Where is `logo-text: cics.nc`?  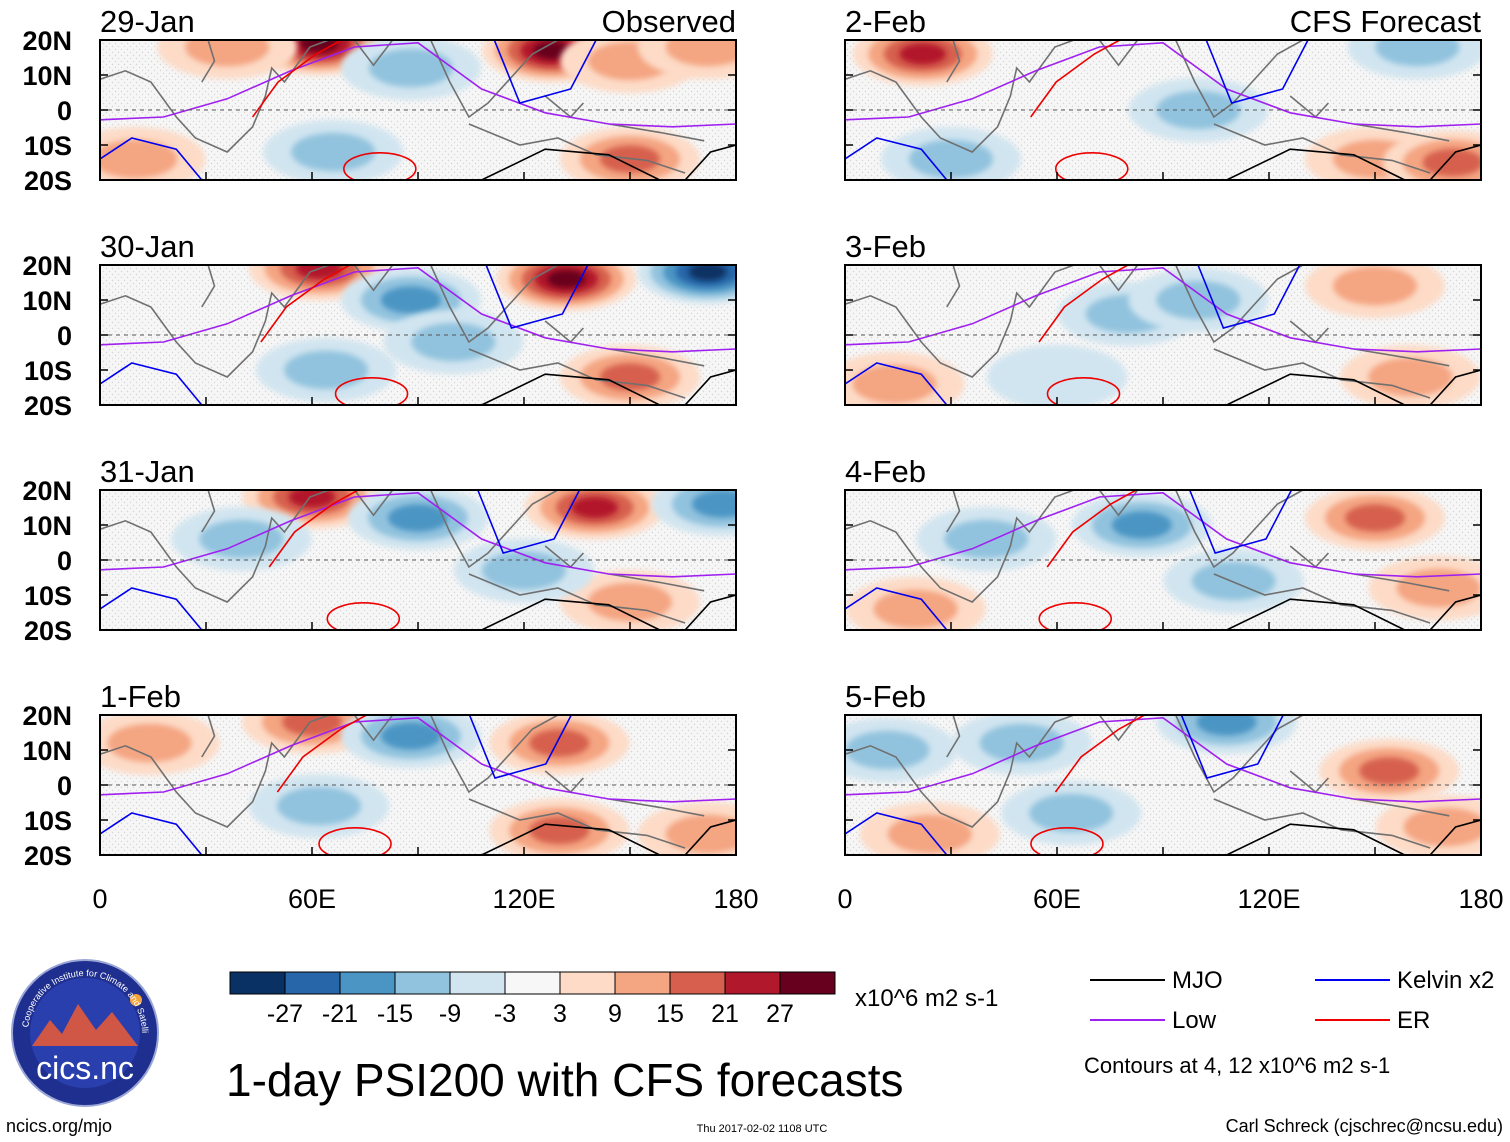 logo-text: cics.nc is located at coordinates (85, 1068).